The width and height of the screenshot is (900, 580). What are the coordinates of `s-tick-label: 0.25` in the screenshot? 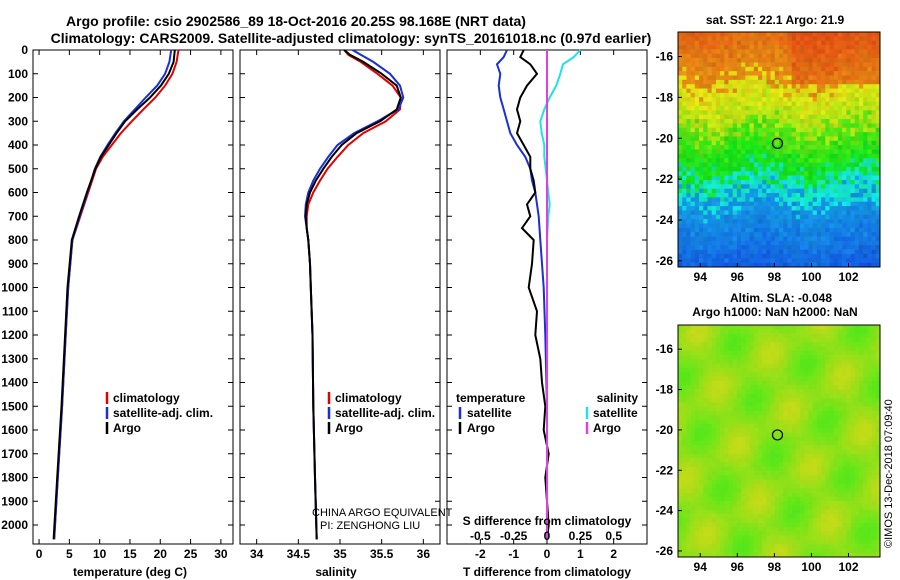 It's located at (581, 536).